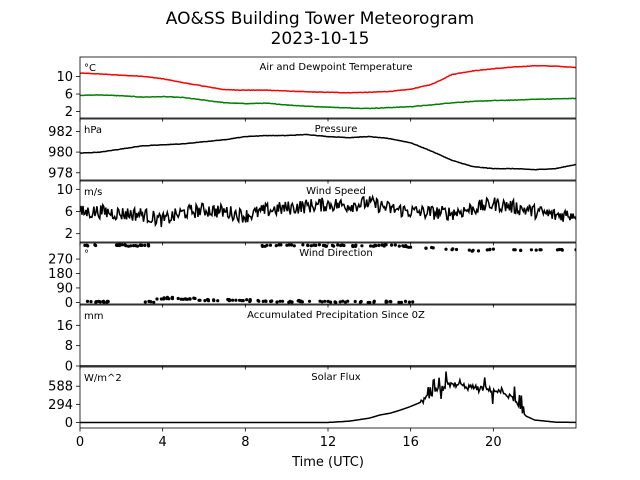 The height and width of the screenshot is (480, 640). What do you see at coordinates (410, 442) in the screenshot?
I see `x-tick-label: 16` at bounding box center [410, 442].